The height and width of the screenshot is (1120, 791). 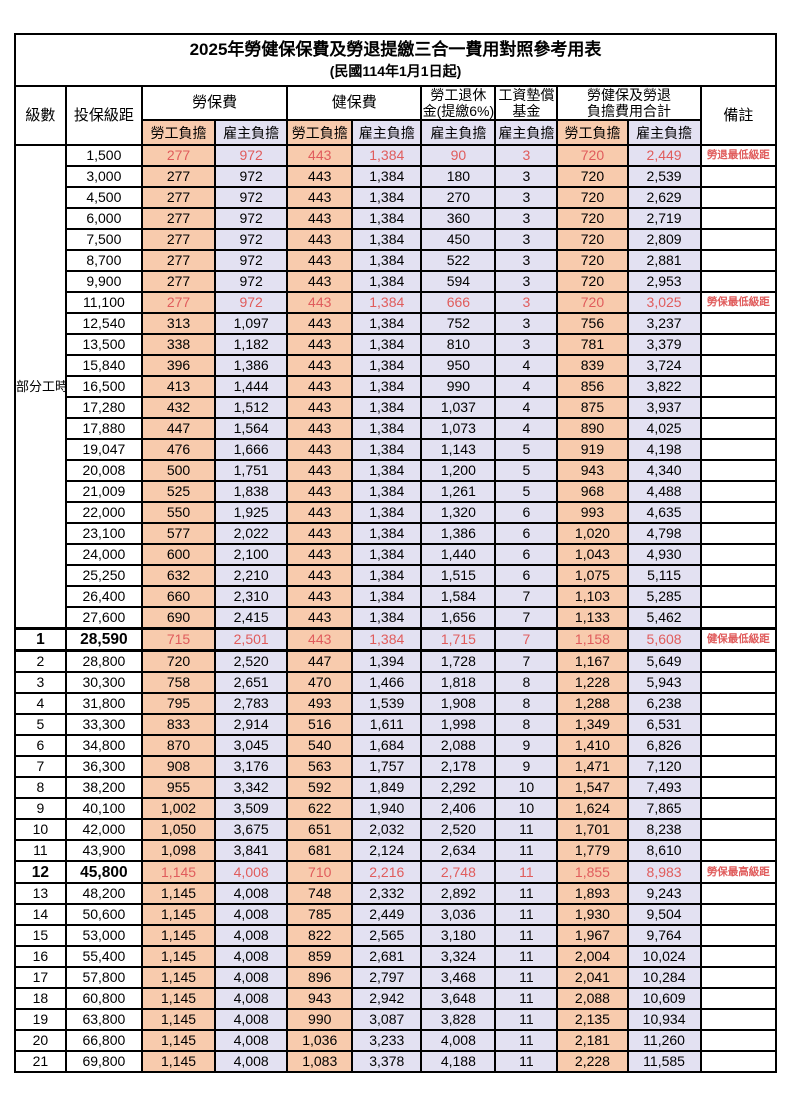 What do you see at coordinates (387, 850) in the screenshot?
I see `health-ins-employer-cell: 2,124` at bounding box center [387, 850].